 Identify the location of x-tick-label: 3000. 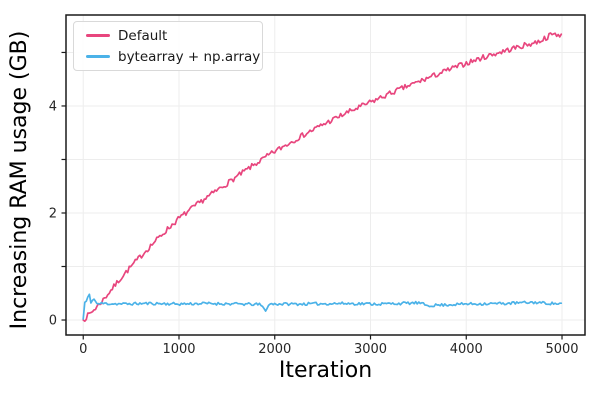
(370, 349).